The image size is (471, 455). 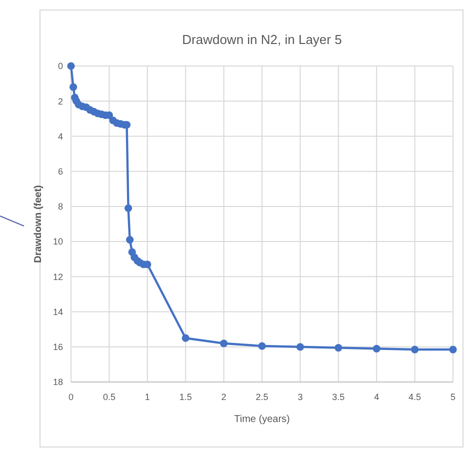 What do you see at coordinates (71, 397) in the screenshot?
I see `x-tick-label: 0` at bounding box center [71, 397].